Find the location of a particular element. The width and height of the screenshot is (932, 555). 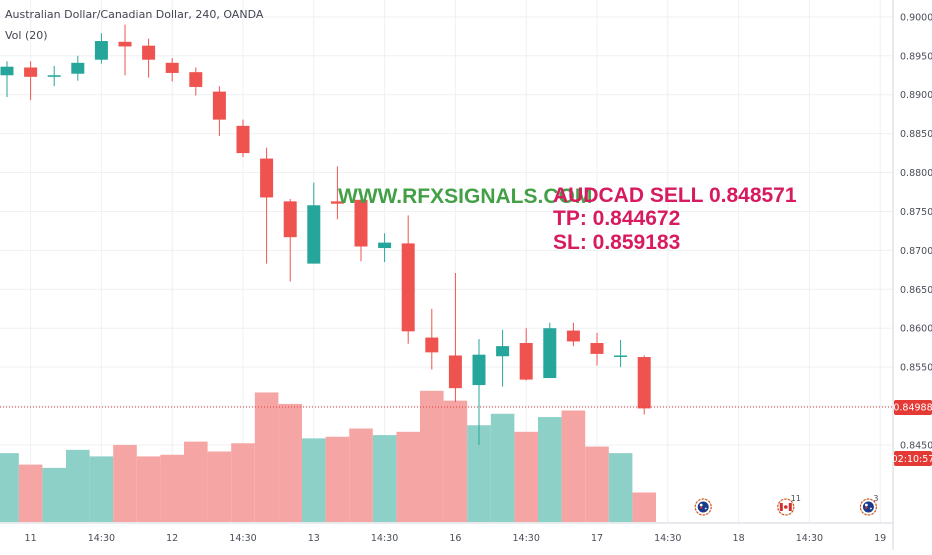

australia-flag-icon: 3 is located at coordinates (868, 505).